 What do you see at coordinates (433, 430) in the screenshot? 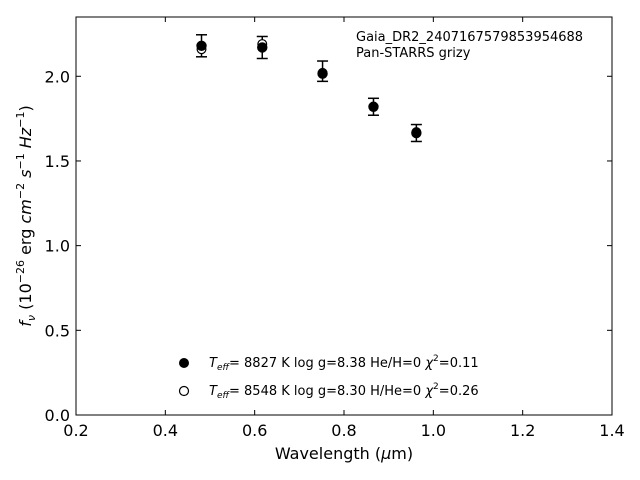
I see `x-tick-label: 1.0` at bounding box center [433, 430].